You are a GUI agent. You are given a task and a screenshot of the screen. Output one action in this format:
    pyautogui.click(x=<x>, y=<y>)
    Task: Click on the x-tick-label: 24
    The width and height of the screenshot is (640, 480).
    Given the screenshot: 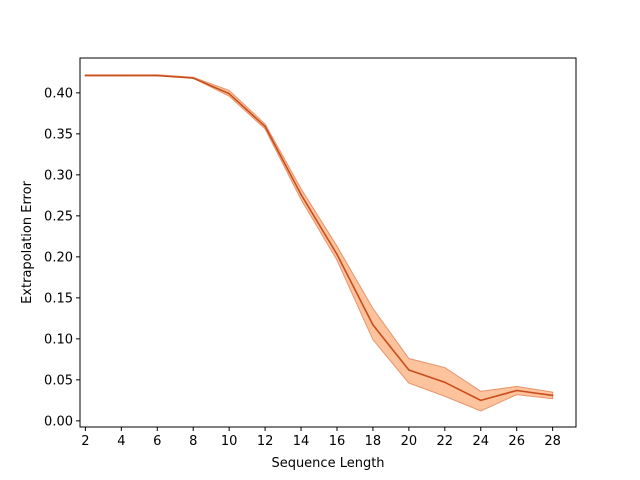 What is the action you would take?
    pyautogui.click(x=480, y=441)
    